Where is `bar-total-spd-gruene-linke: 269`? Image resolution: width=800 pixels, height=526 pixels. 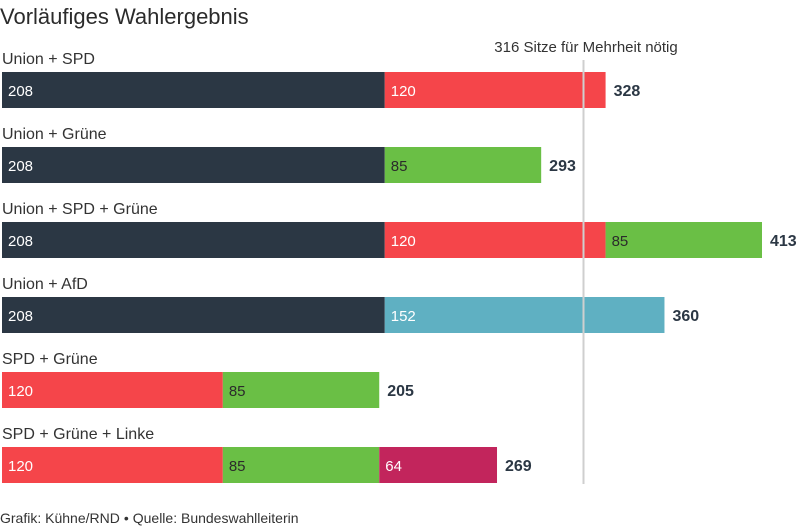 bar-total-spd-gruene-linke: 269 is located at coordinates (518, 466).